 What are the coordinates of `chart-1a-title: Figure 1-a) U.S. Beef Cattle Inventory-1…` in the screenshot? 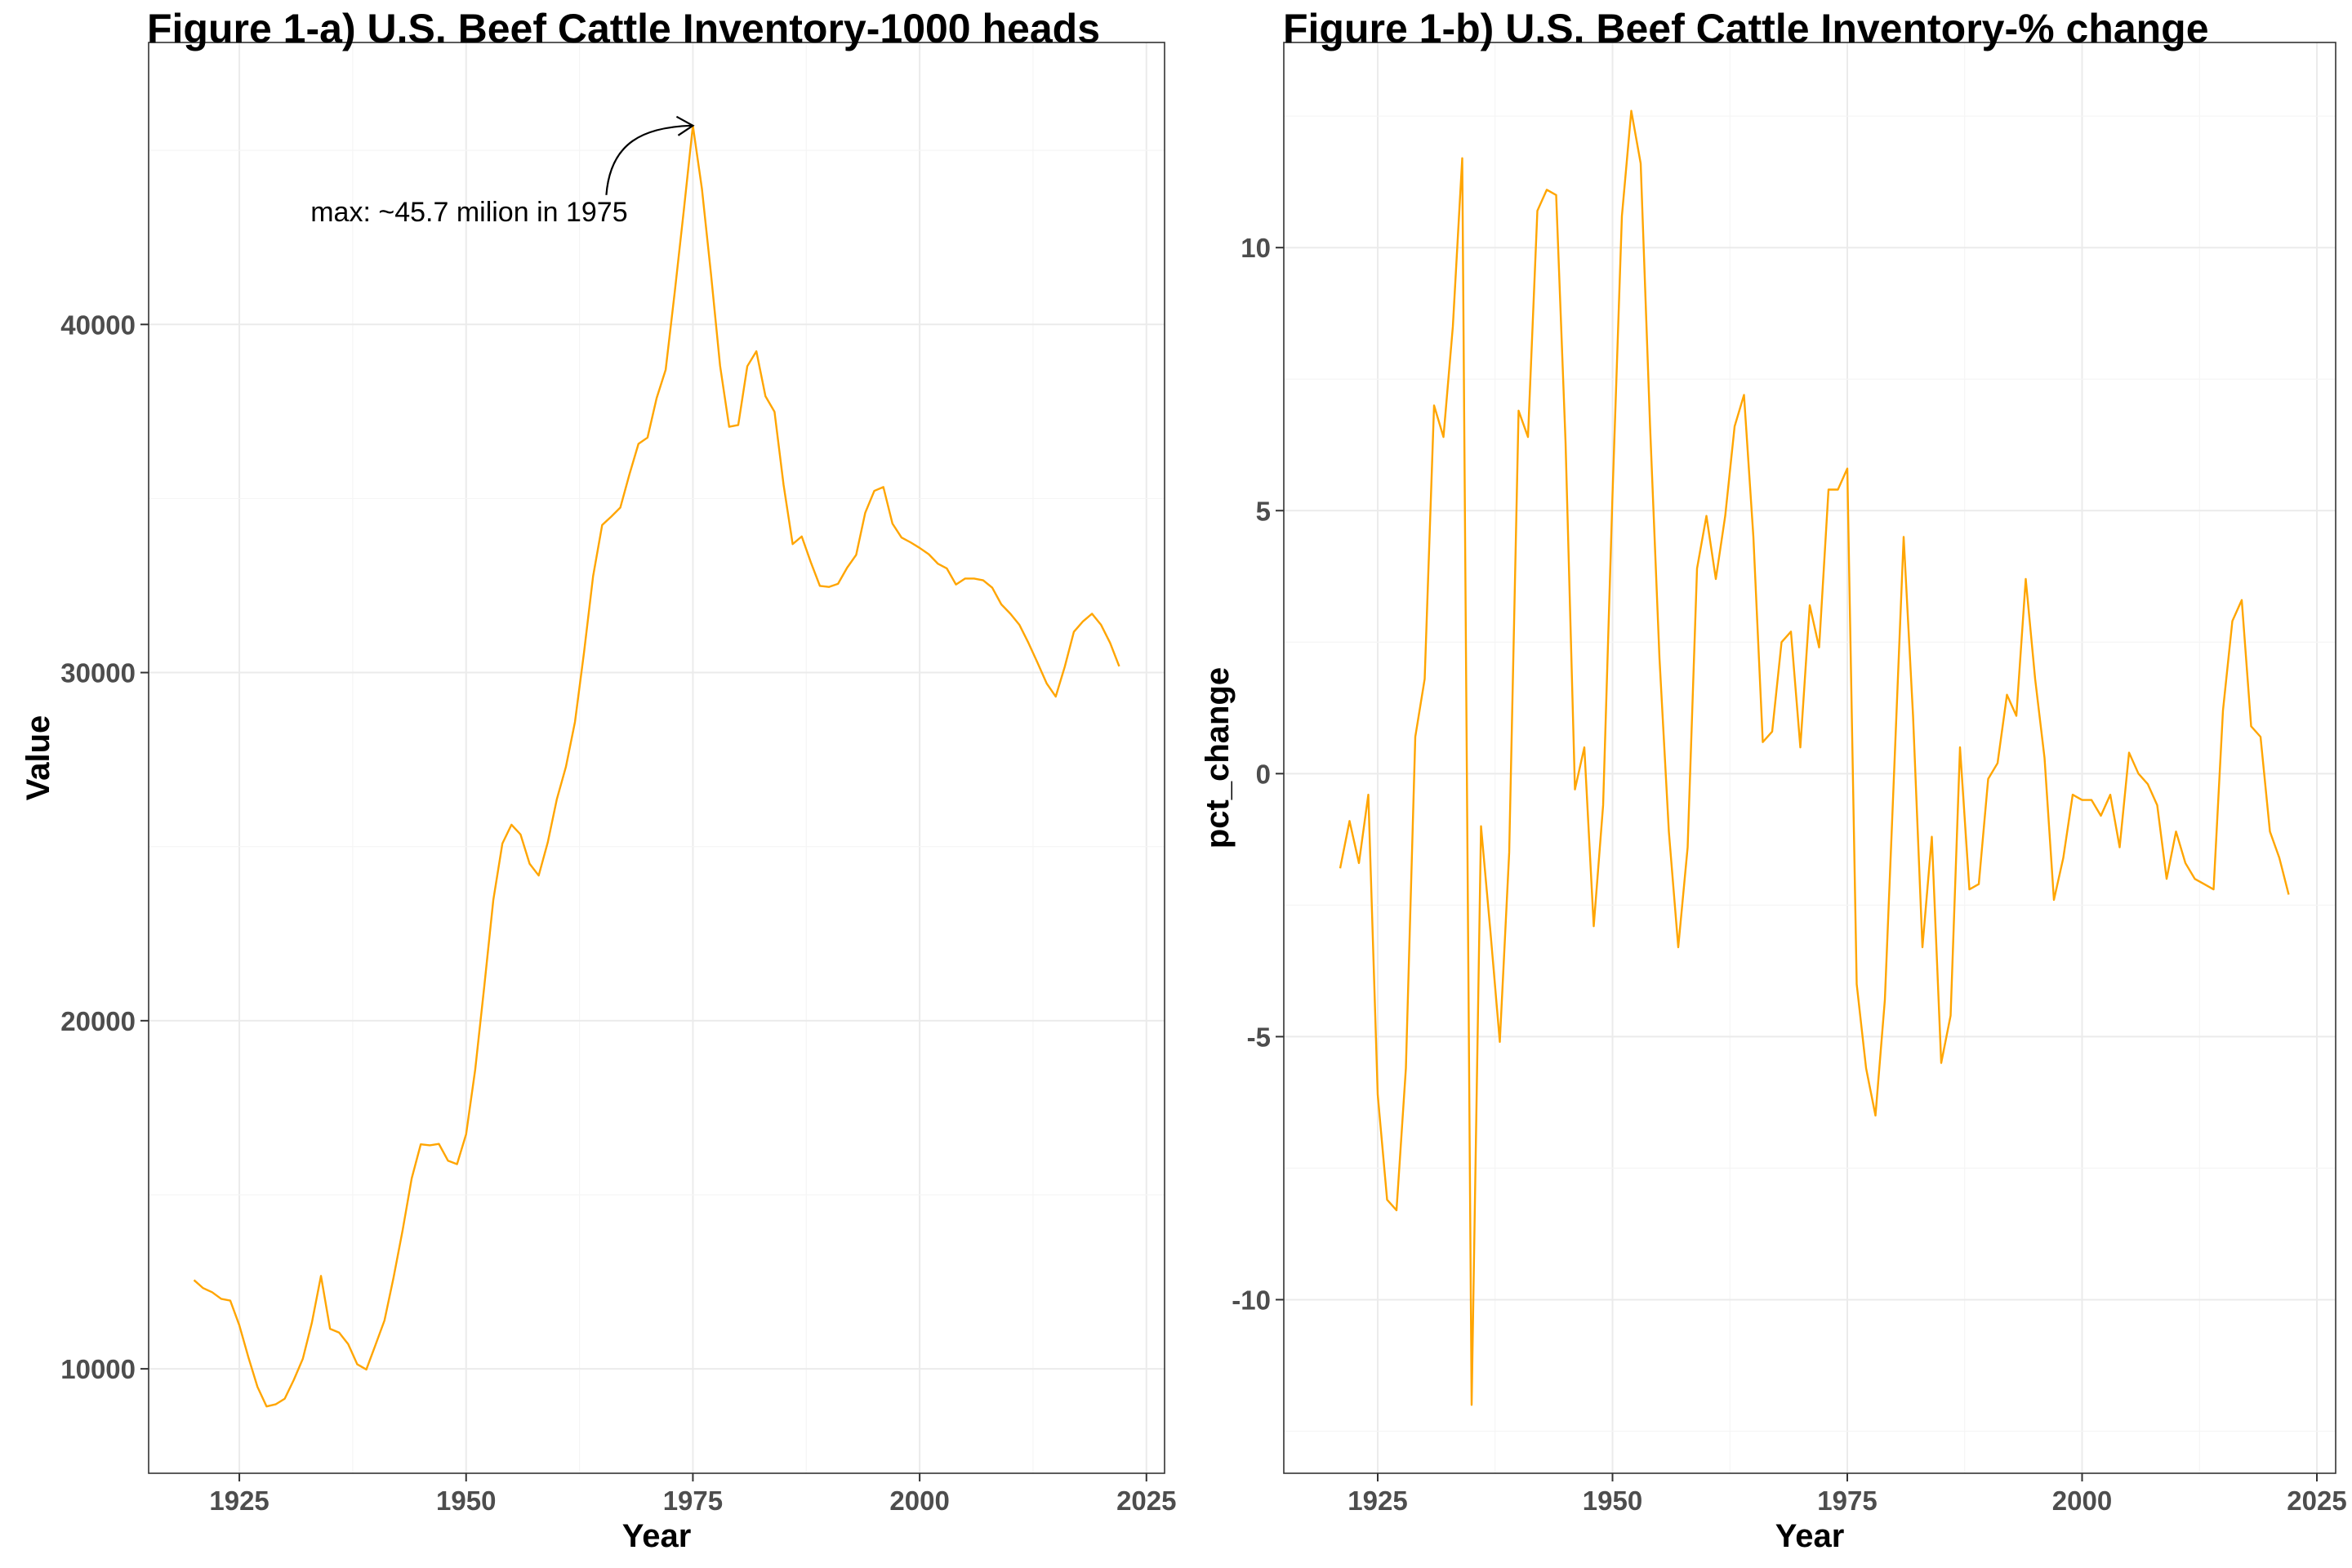 It's located at (623, 28).